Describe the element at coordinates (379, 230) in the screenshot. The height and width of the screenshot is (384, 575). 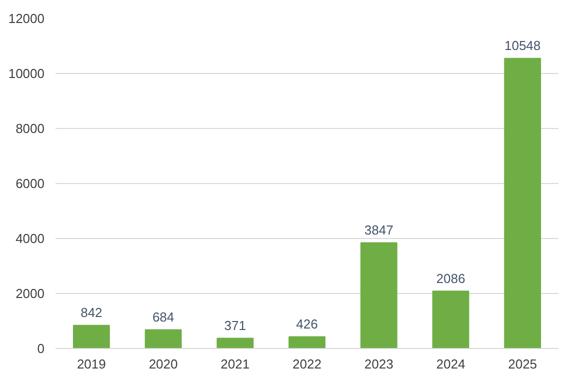
I see `data-label: 3847` at that location.